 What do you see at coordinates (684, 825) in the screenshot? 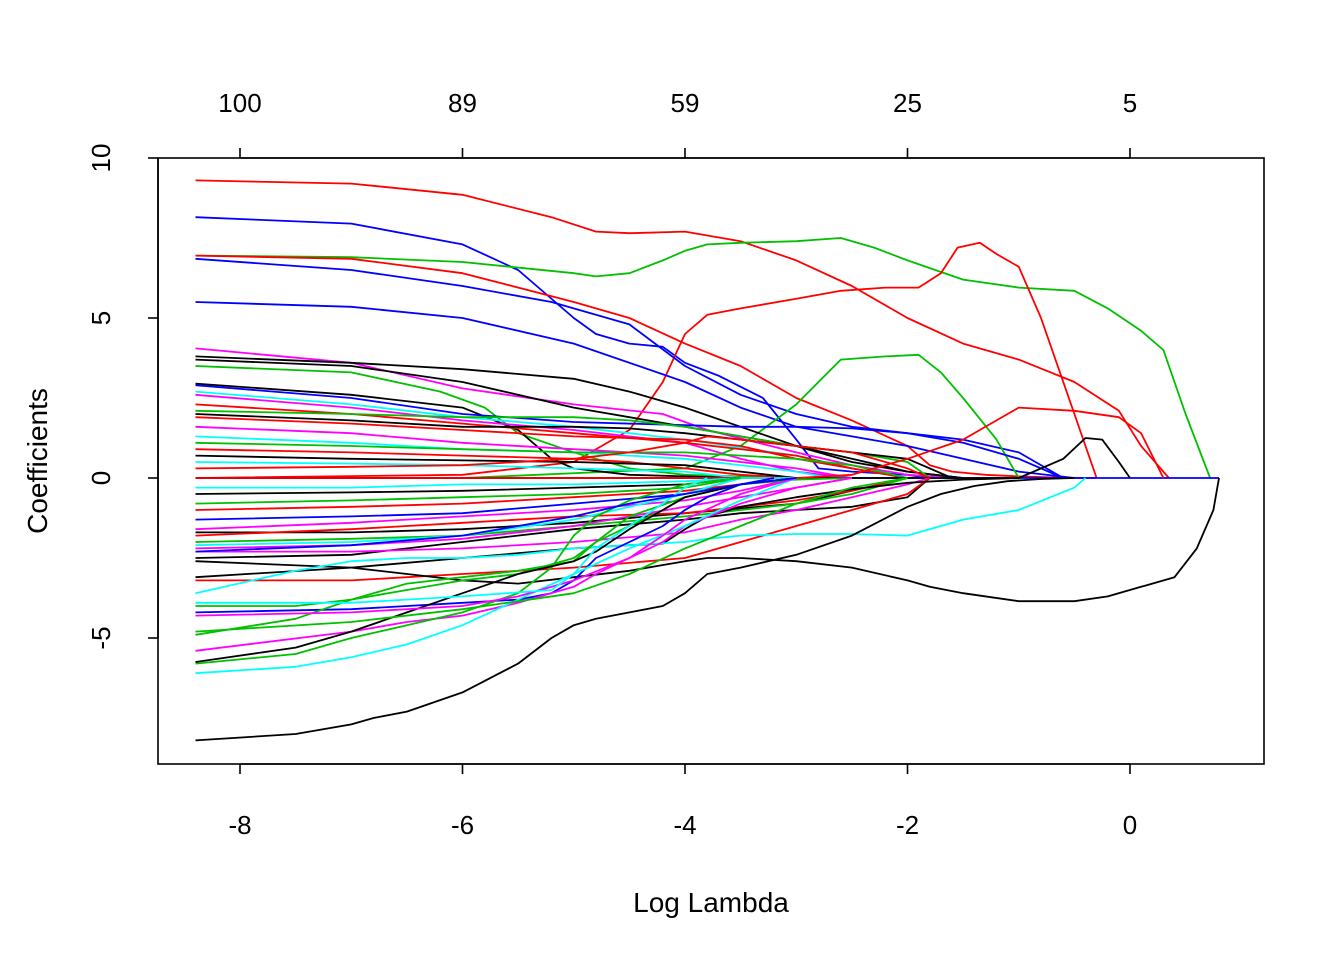
I see `x-tick-label: -4` at bounding box center [684, 825].